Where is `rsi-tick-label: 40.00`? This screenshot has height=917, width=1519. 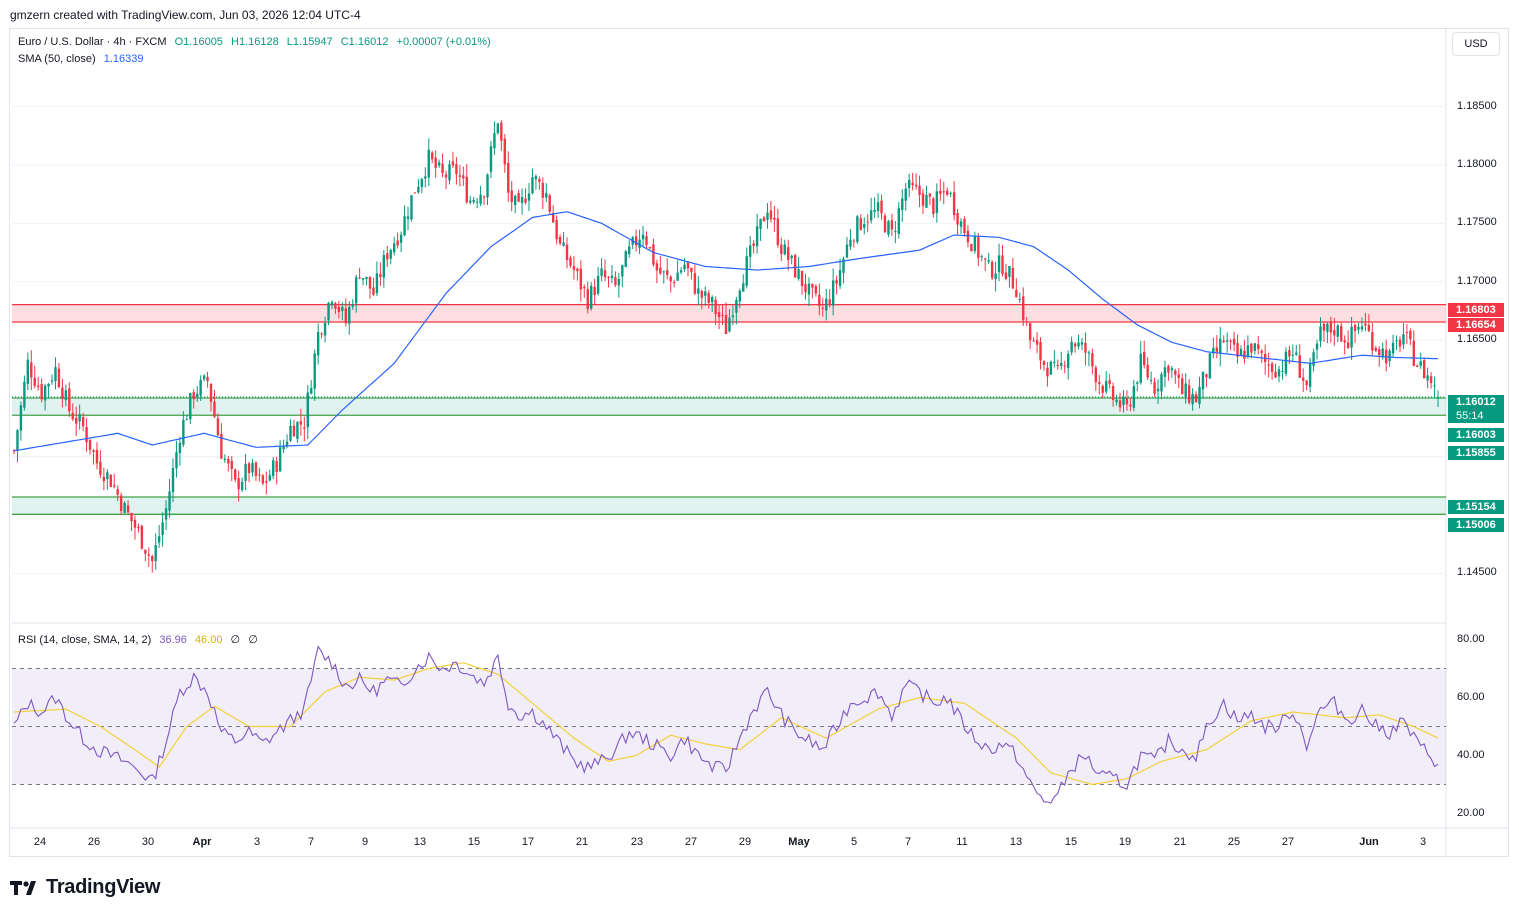 rsi-tick-label: 40.00 is located at coordinates (1471, 754).